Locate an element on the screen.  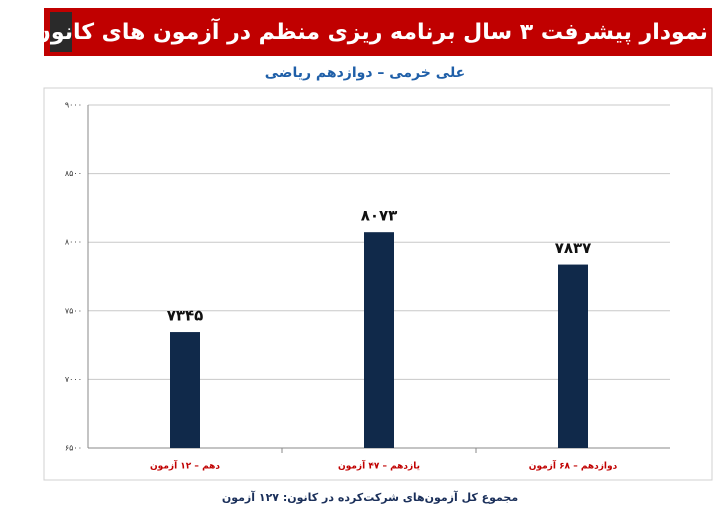
x-tick-label: یازدهم – ۴۷ آزمون is located at coordinates (379, 466).